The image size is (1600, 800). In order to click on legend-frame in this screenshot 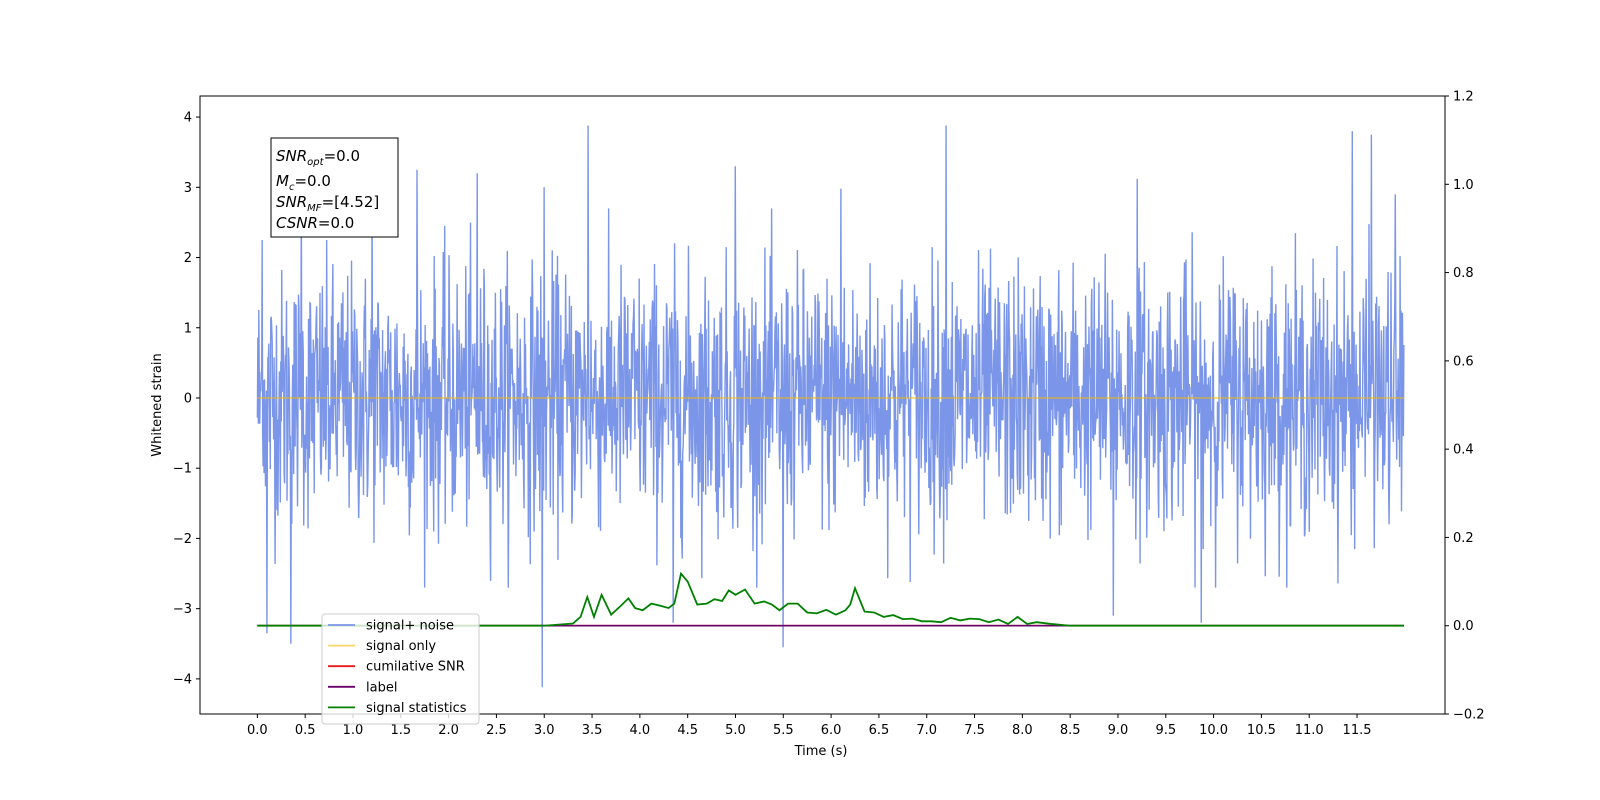, I will do `click(400, 669)`.